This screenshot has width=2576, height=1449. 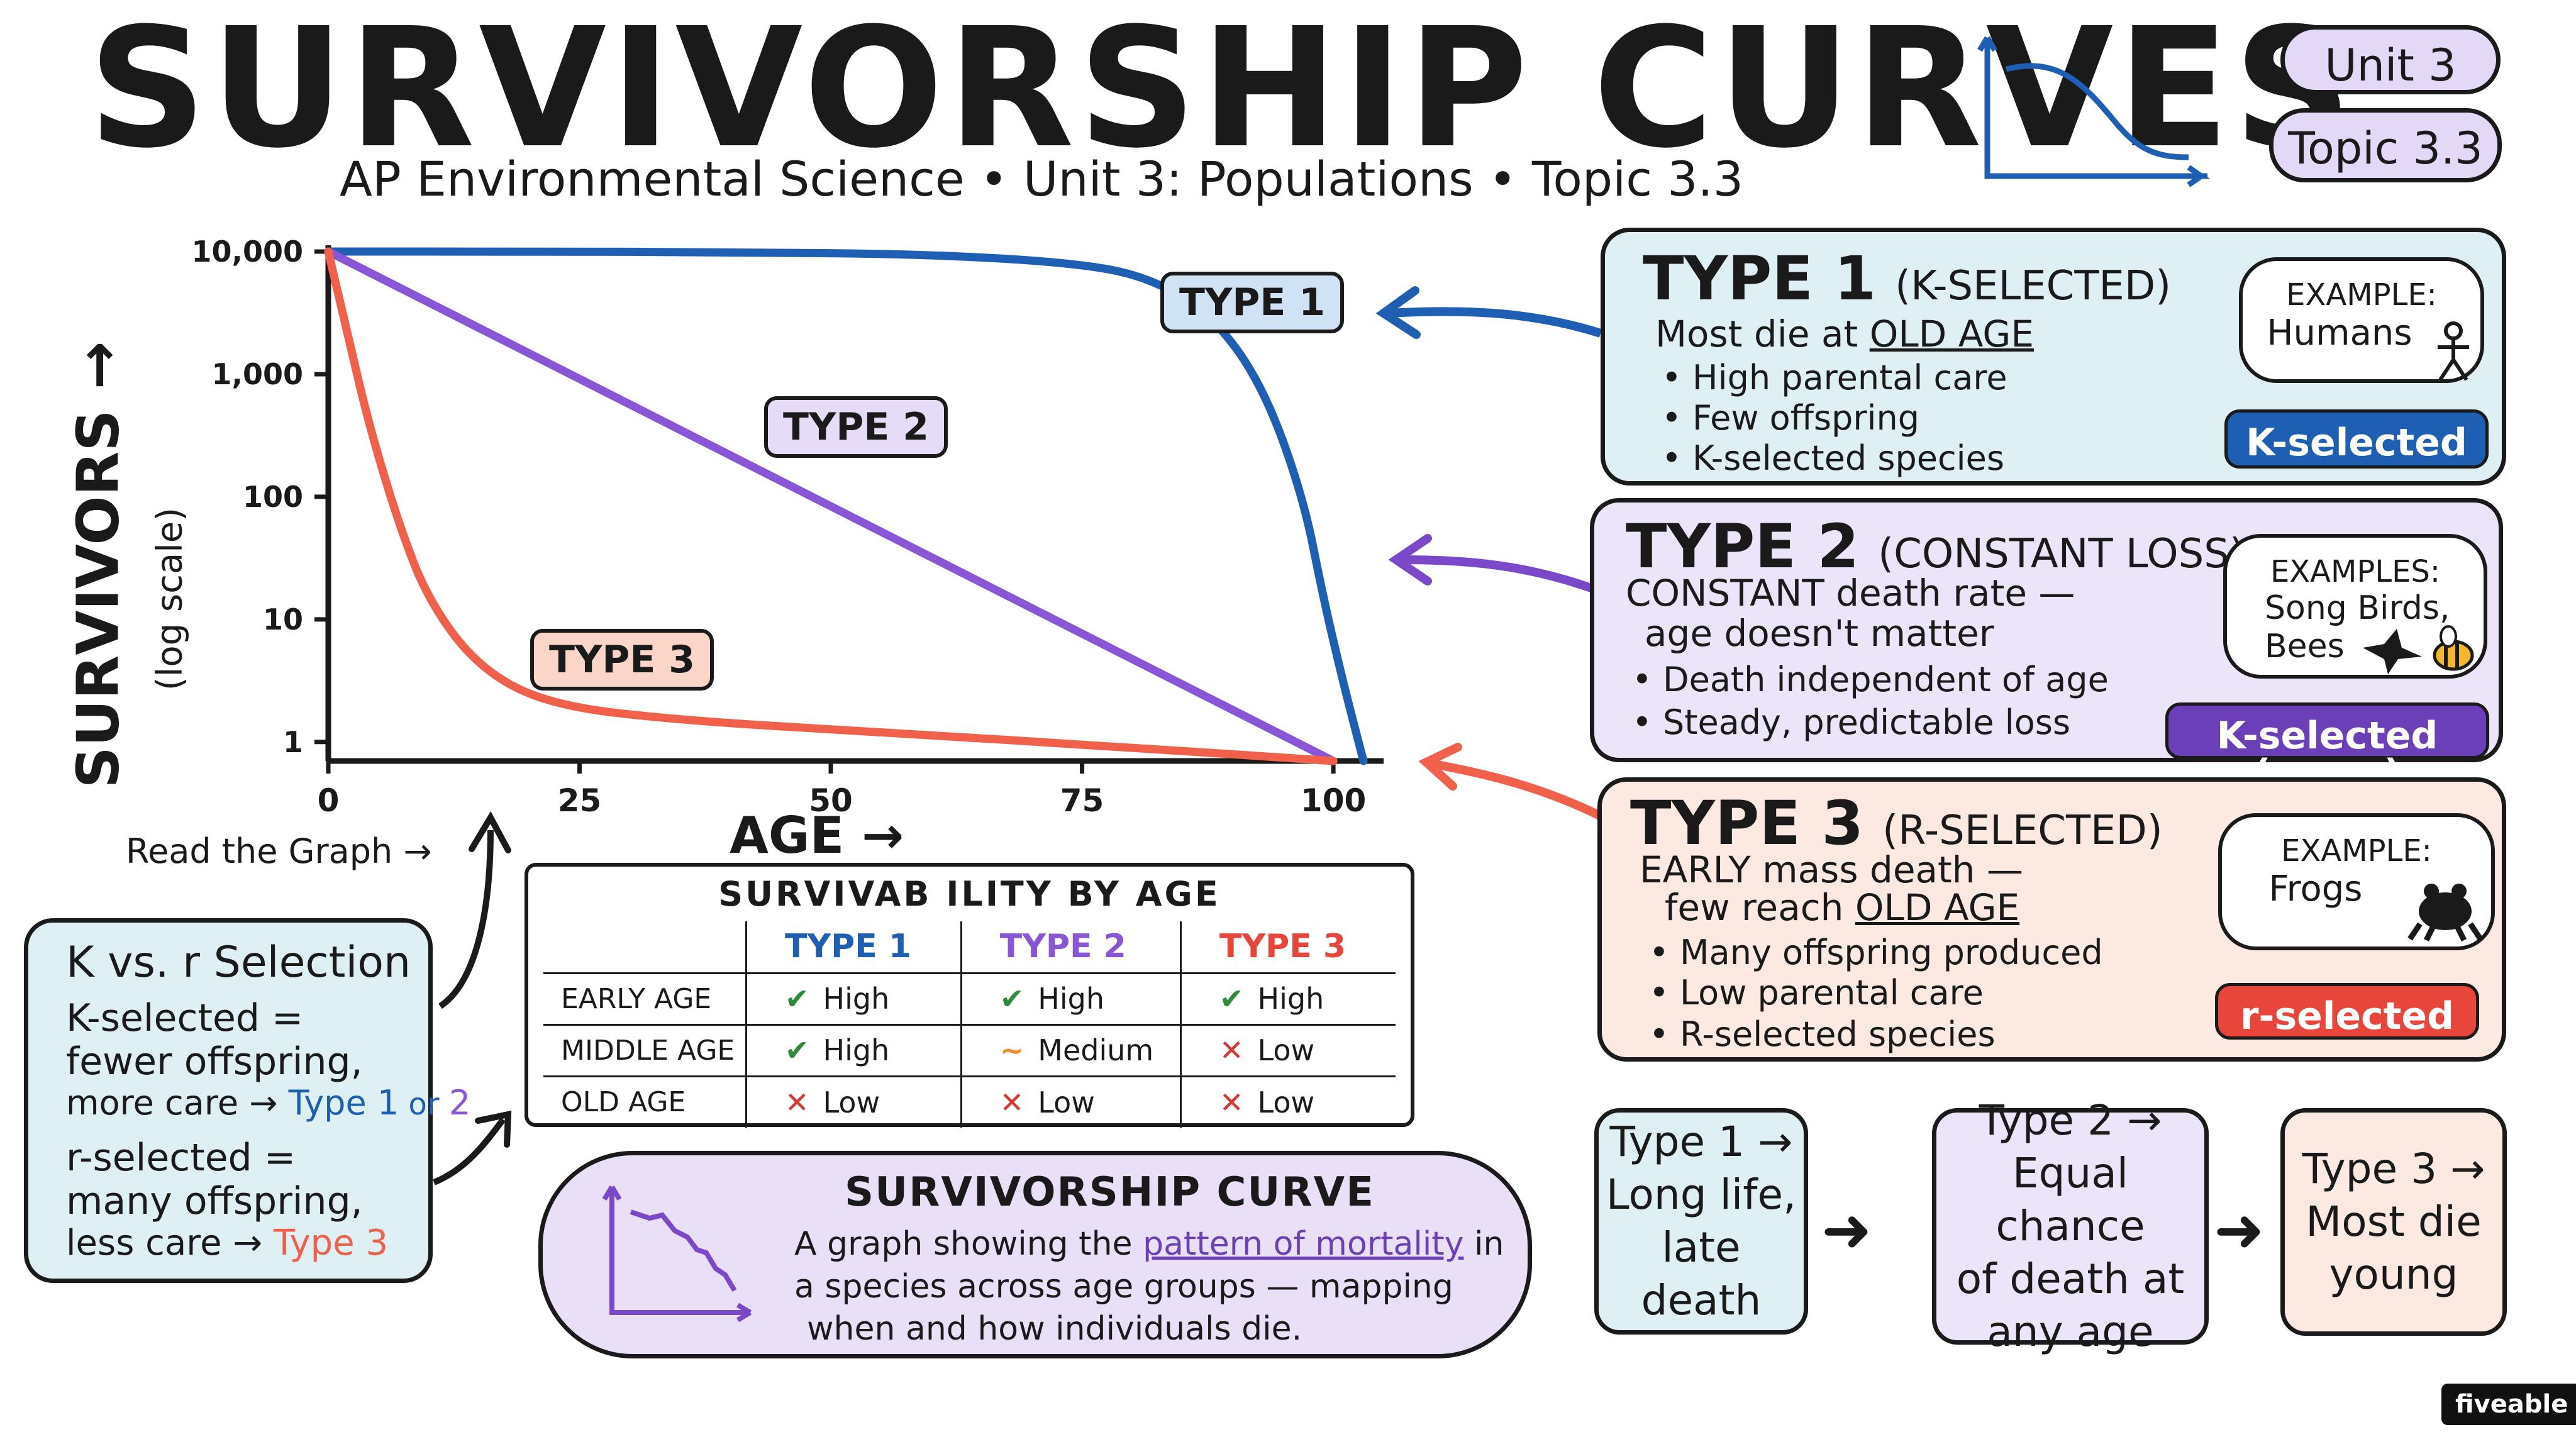 I want to click on row-label-early: EARLY AGE, so click(x=645, y=999).